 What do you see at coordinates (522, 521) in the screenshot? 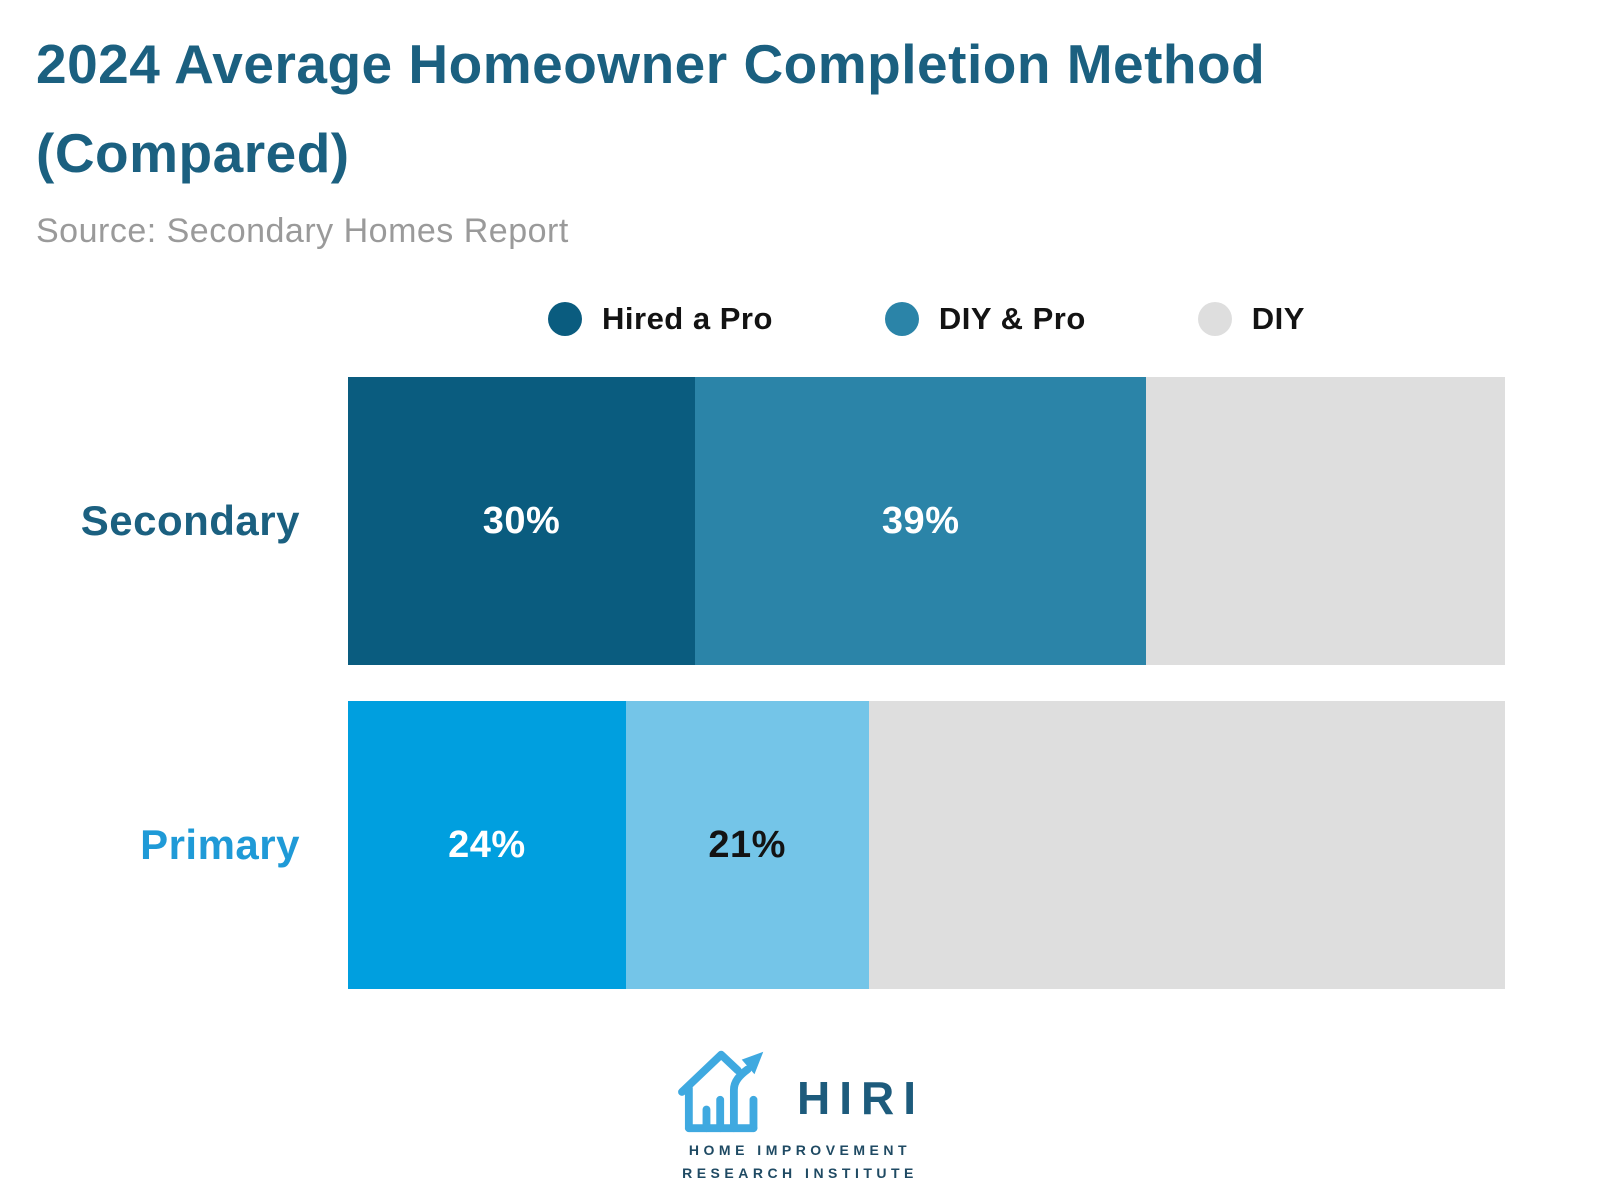
I see `bar-segment: 30%` at bounding box center [522, 521].